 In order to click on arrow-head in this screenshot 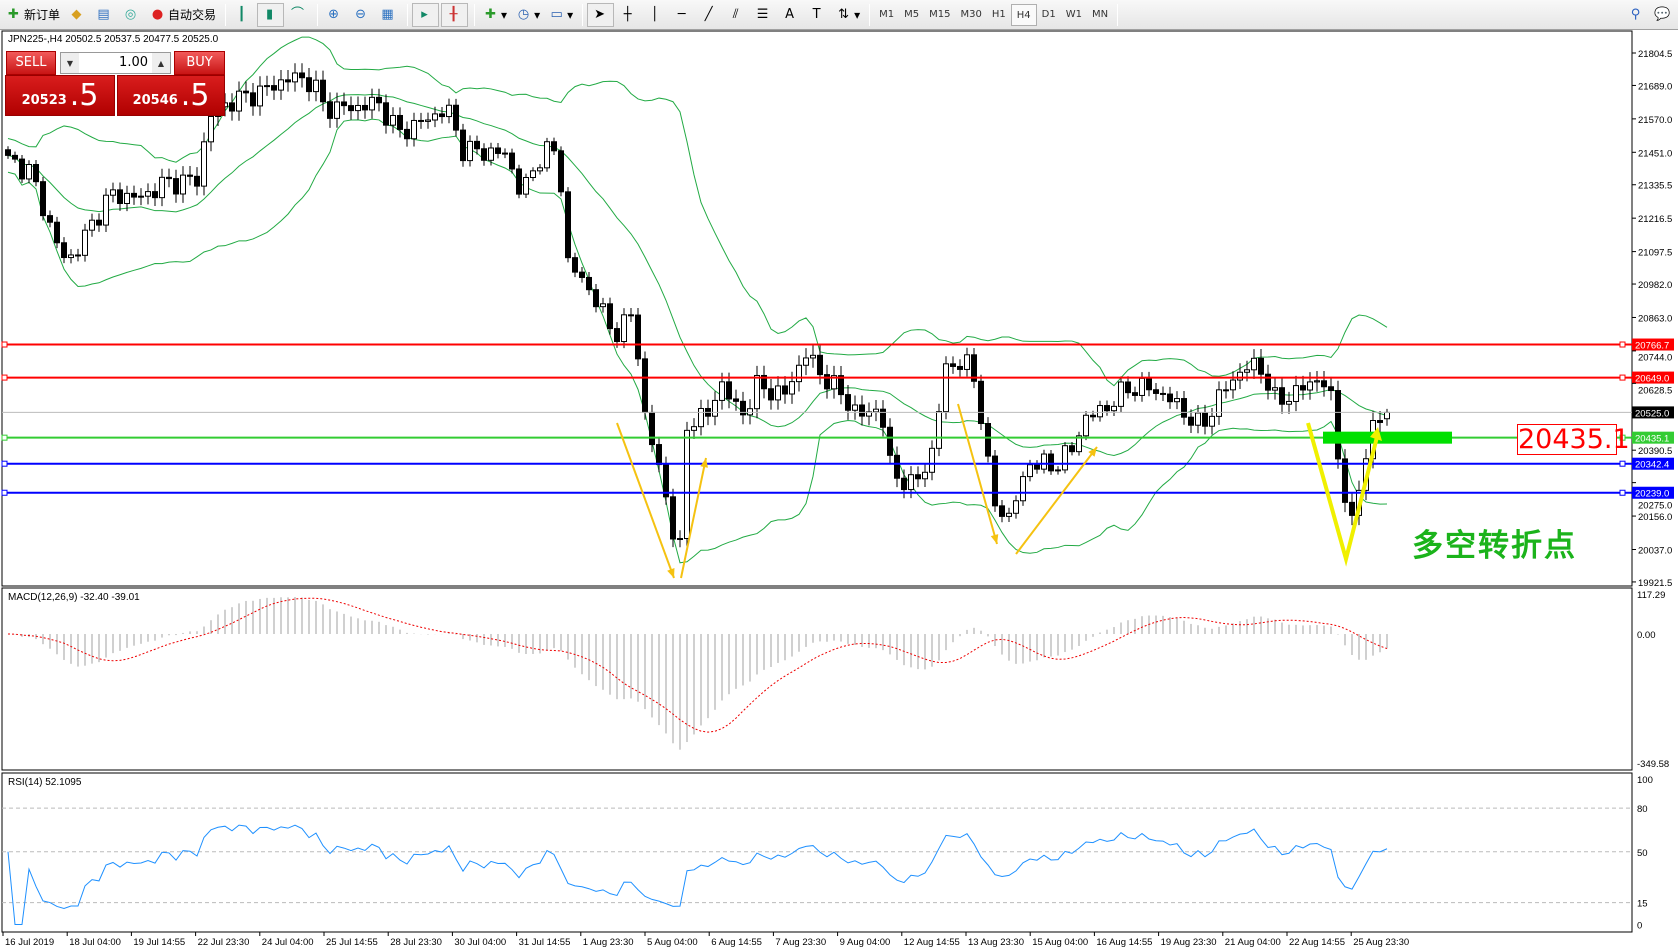, I will do `click(994, 539)`.